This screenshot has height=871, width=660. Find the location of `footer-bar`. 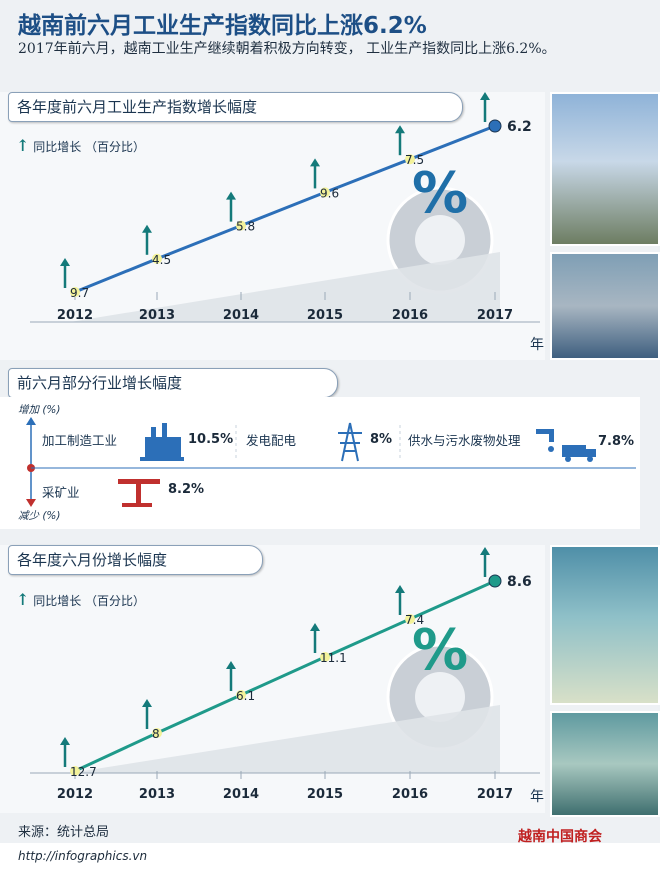

footer-bar is located at coordinates (330, 857).